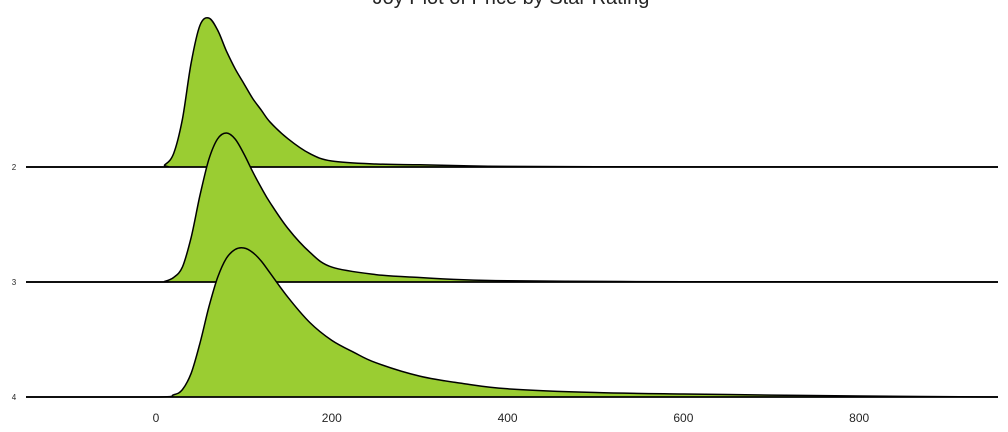  Describe the element at coordinates (332, 418) in the screenshot. I see `x-tick-label: 200` at that location.